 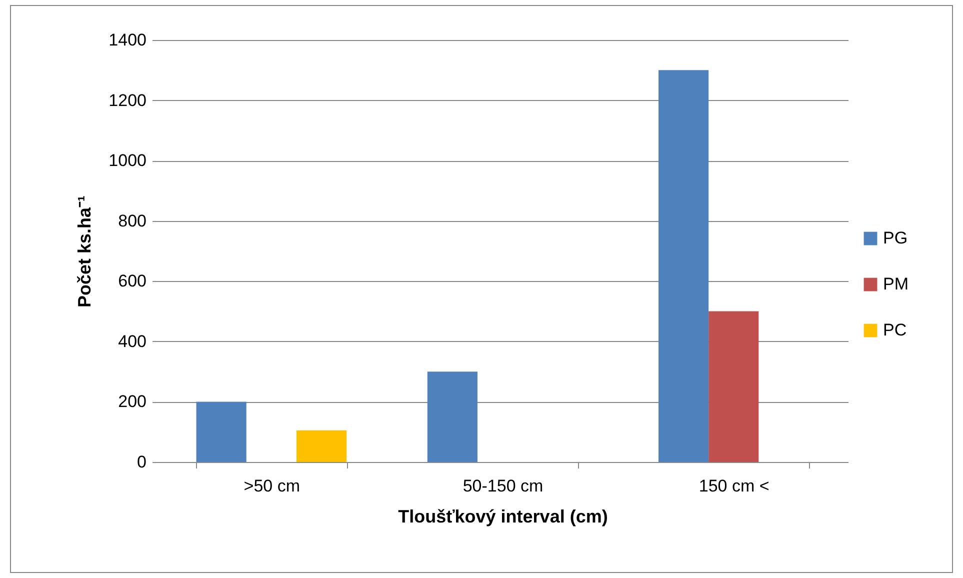 I want to click on x-tick-label: 50-150 cm, so click(x=503, y=486).